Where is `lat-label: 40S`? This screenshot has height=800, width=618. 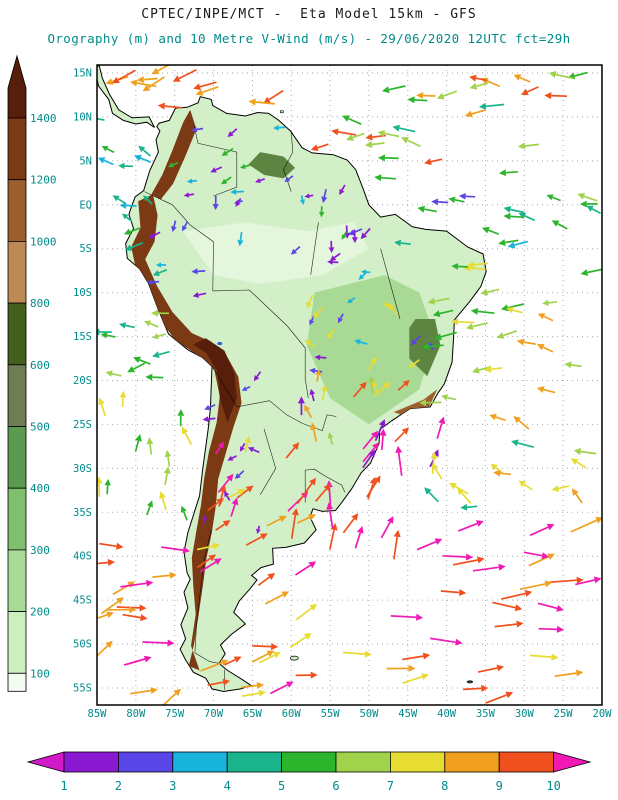 lat-label: 40S is located at coordinates (82, 557).